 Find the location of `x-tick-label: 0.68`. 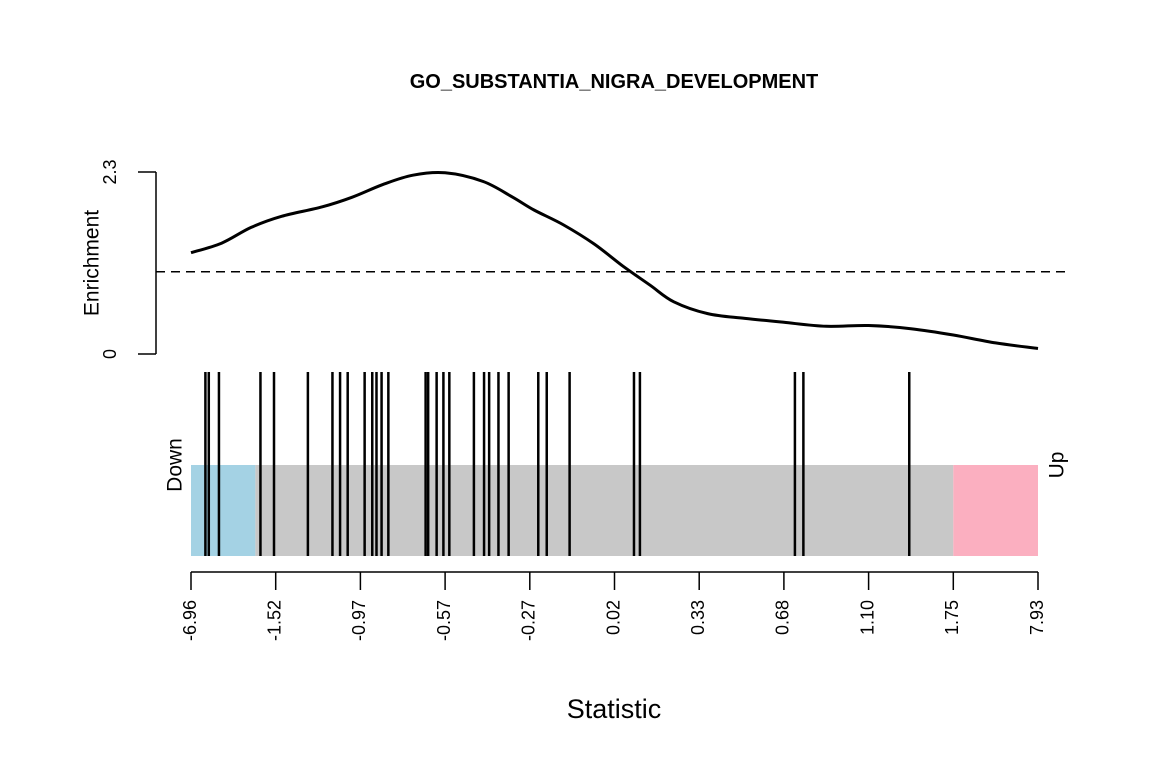

x-tick-label: 0.68 is located at coordinates (783, 617).